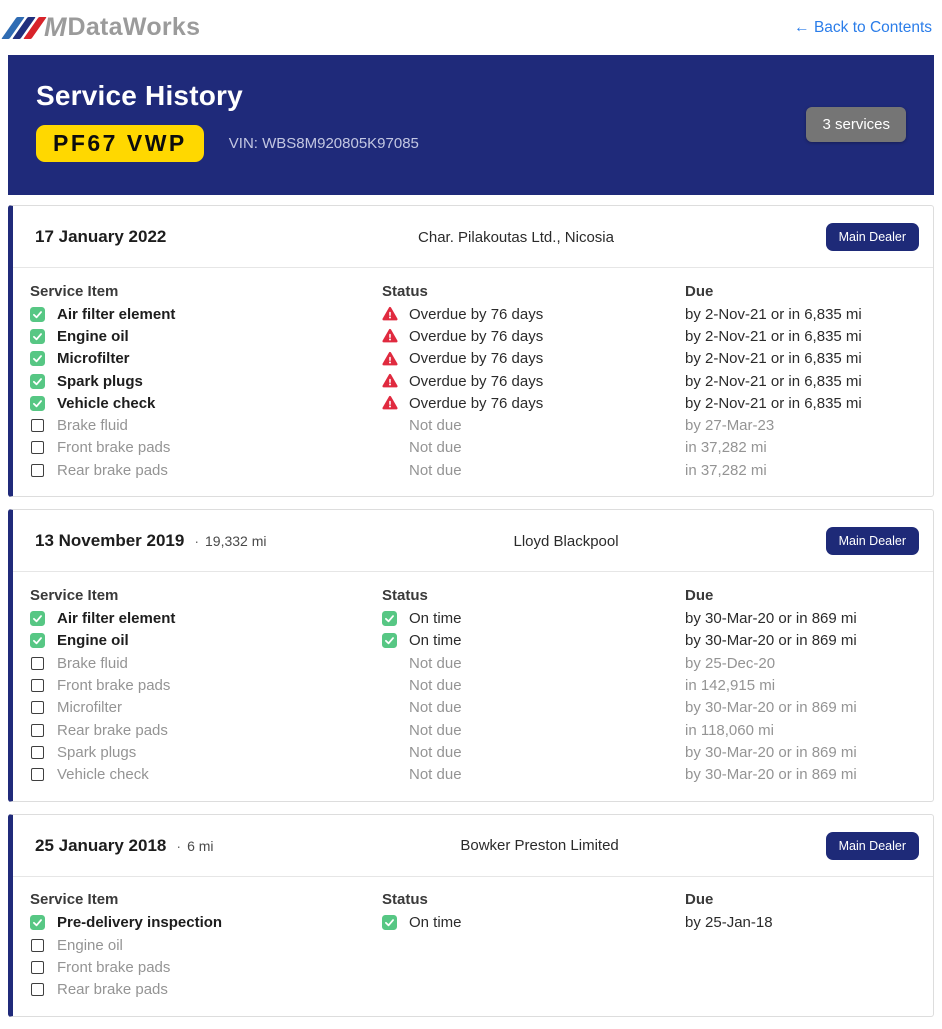 Image resolution: width=942 pixels, height=1029 pixels. I want to click on logo-brand-text: DataWorks, so click(134, 27).